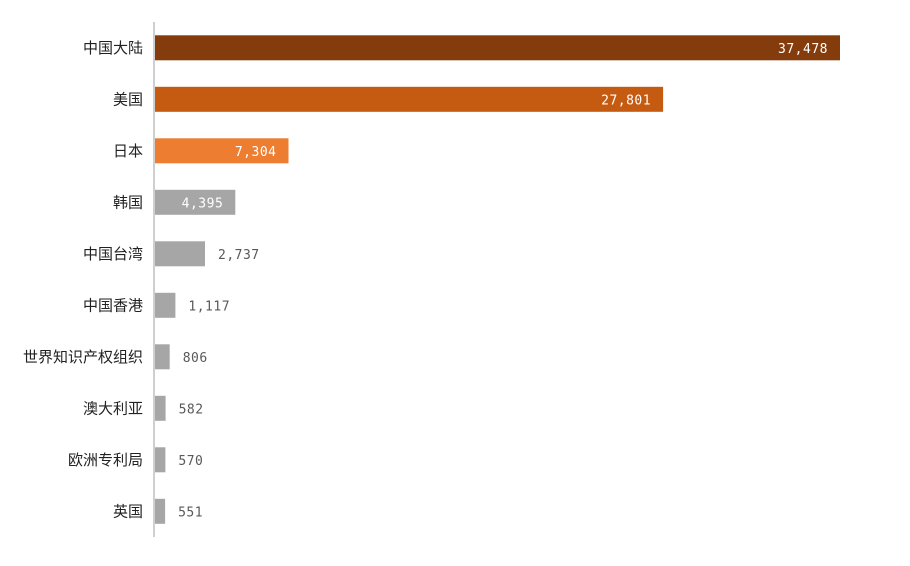  I want to click on category-label-7: 澳大利亚, so click(113, 408).